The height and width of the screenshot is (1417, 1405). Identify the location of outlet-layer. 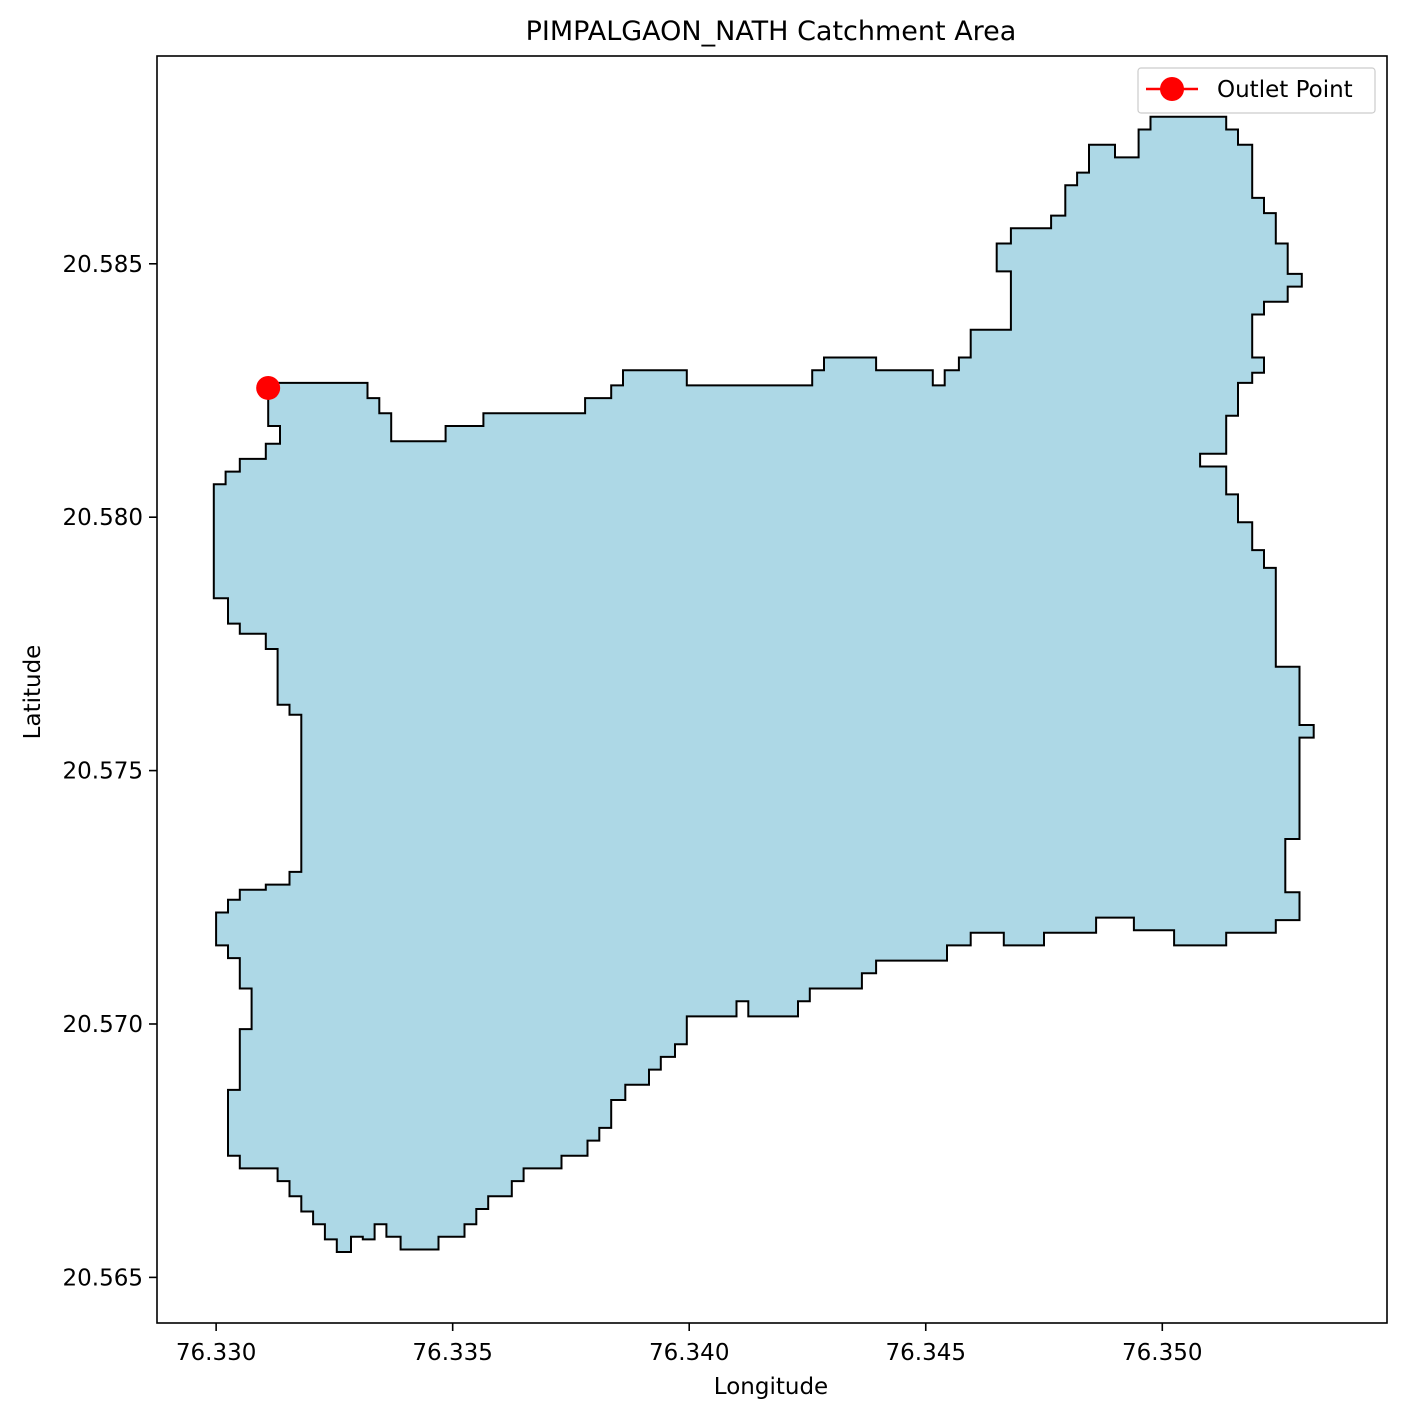
(268, 387).